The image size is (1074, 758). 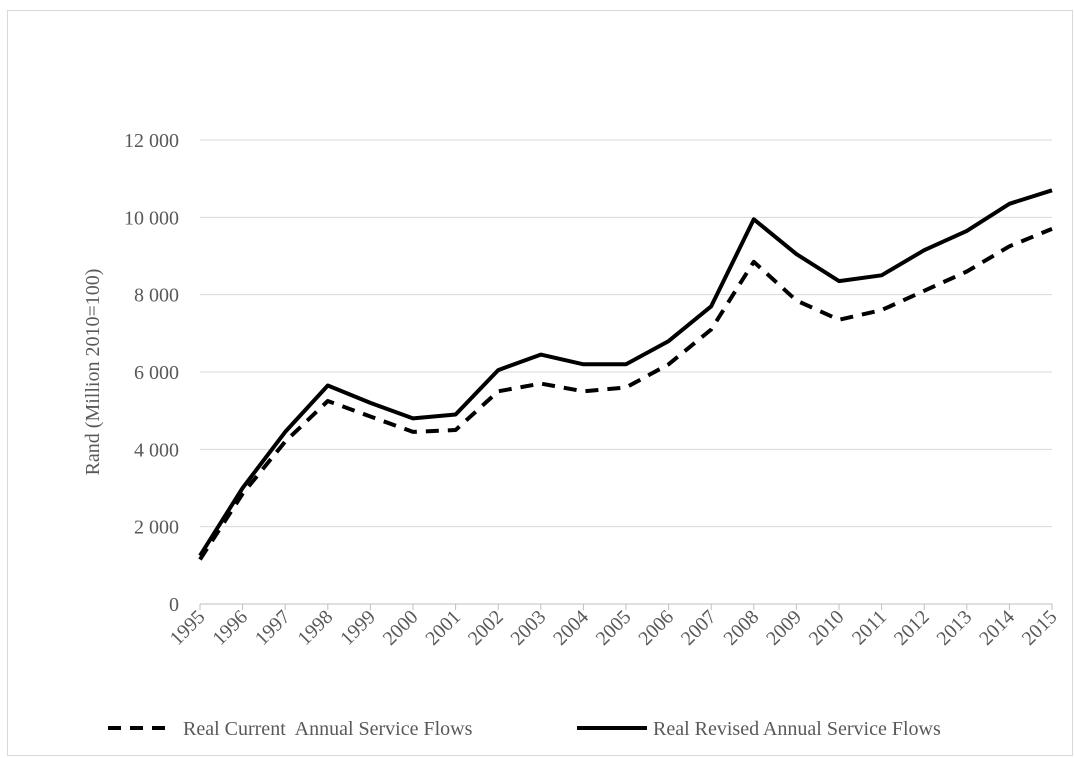 What do you see at coordinates (230, 628) in the screenshot?
I see `x-tick-label: 1996` at bounding box center [230, 628].